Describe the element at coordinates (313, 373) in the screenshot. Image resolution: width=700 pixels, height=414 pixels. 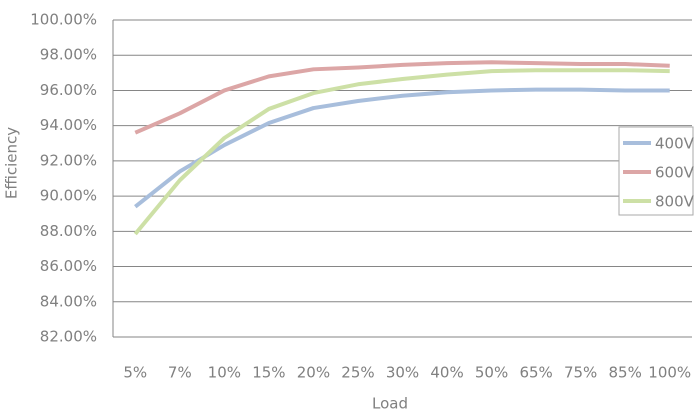
I see `x-tick-label: 20%` at that location.